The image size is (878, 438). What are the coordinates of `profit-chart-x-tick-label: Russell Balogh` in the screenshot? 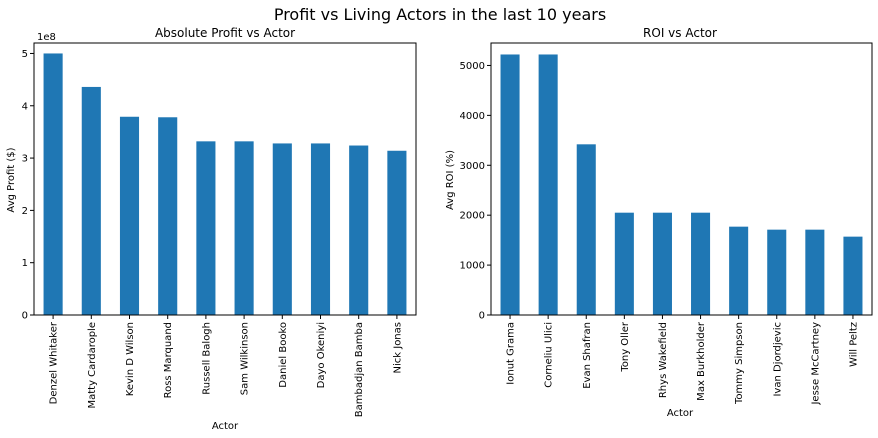 It's located at (206, 358).